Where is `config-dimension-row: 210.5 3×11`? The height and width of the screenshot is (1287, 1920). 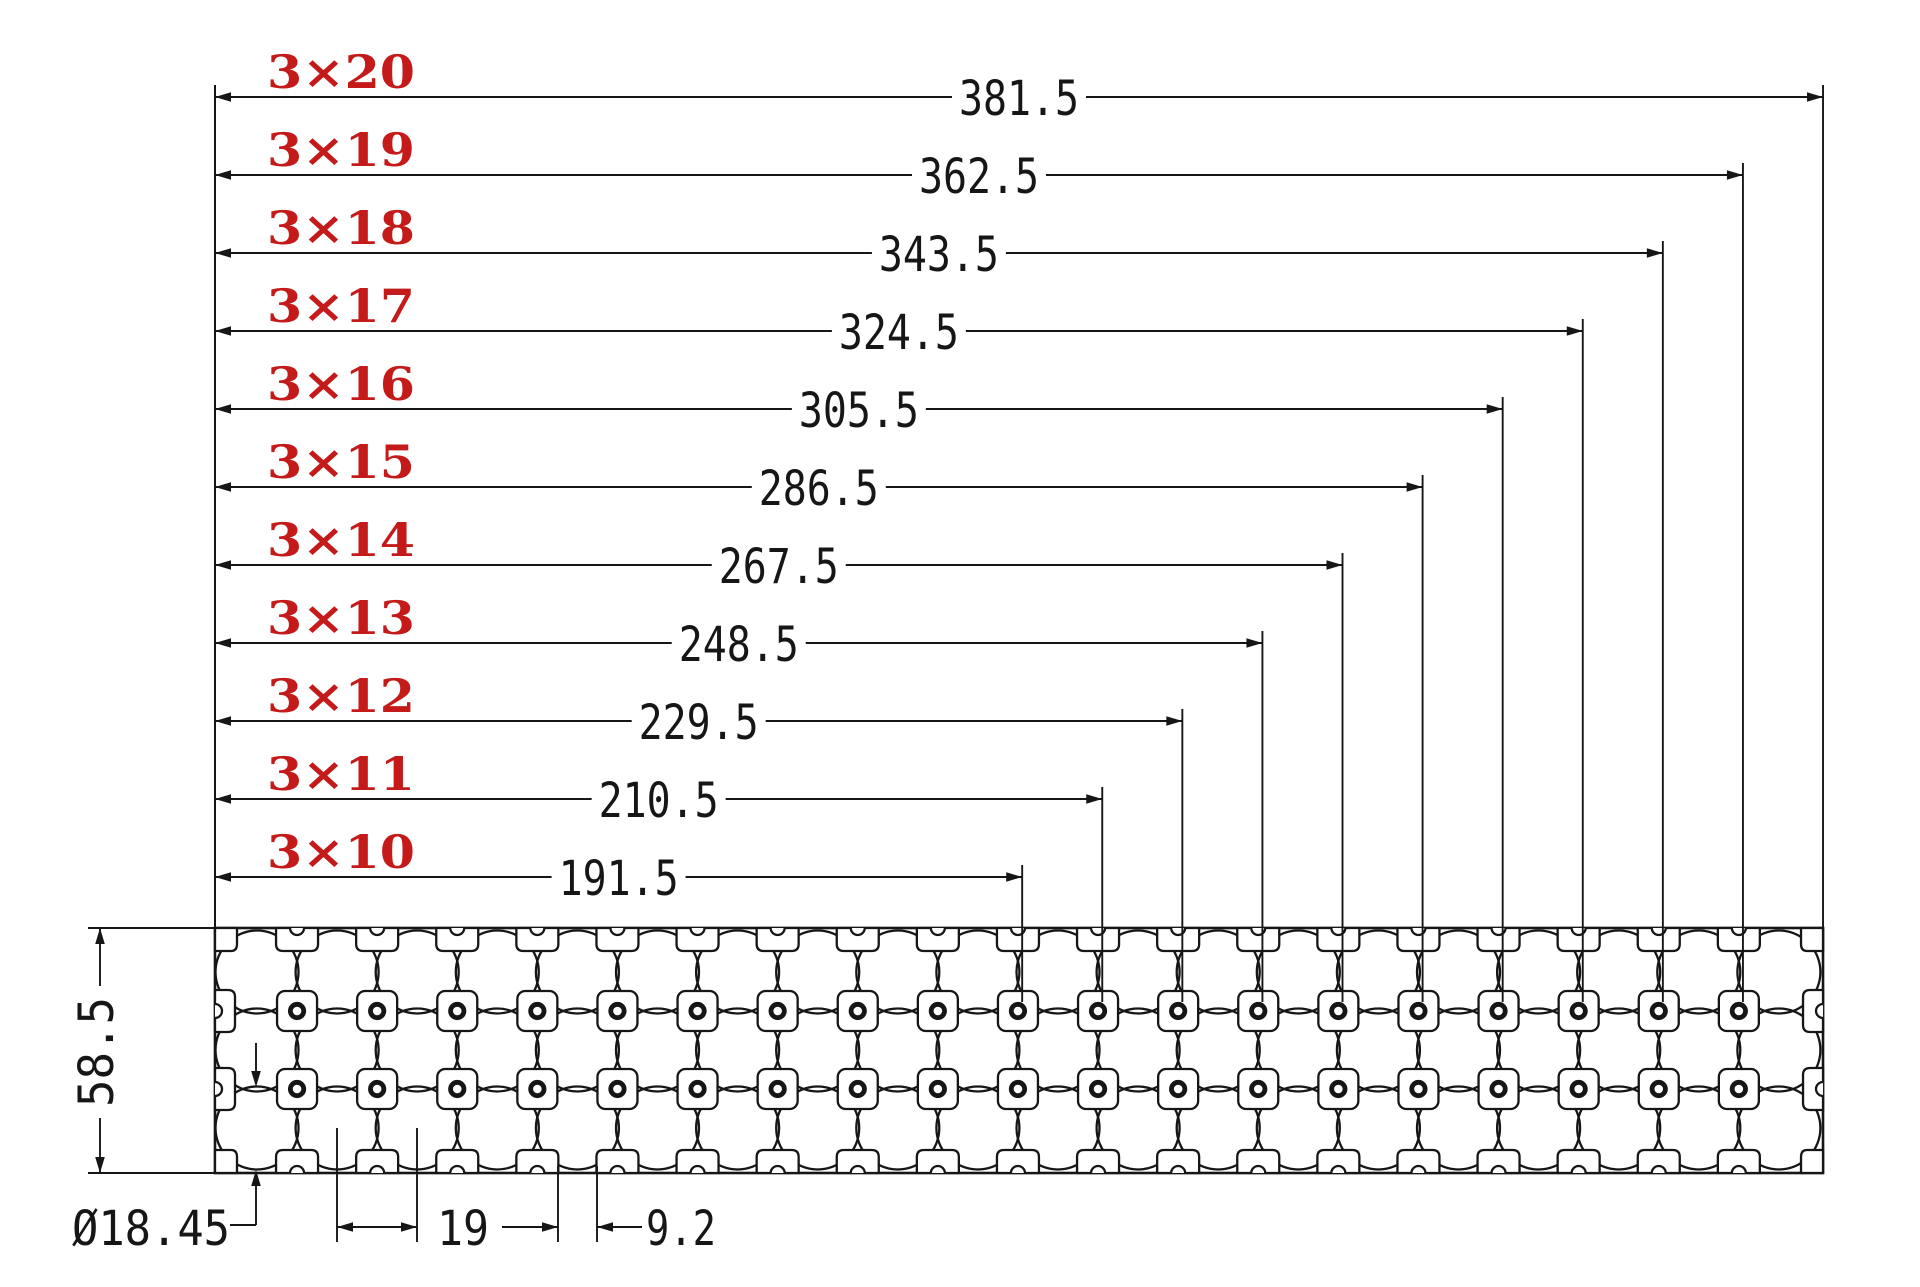
config-dimension-row: 210.5 3×11 is located at coordinates (659, 874).